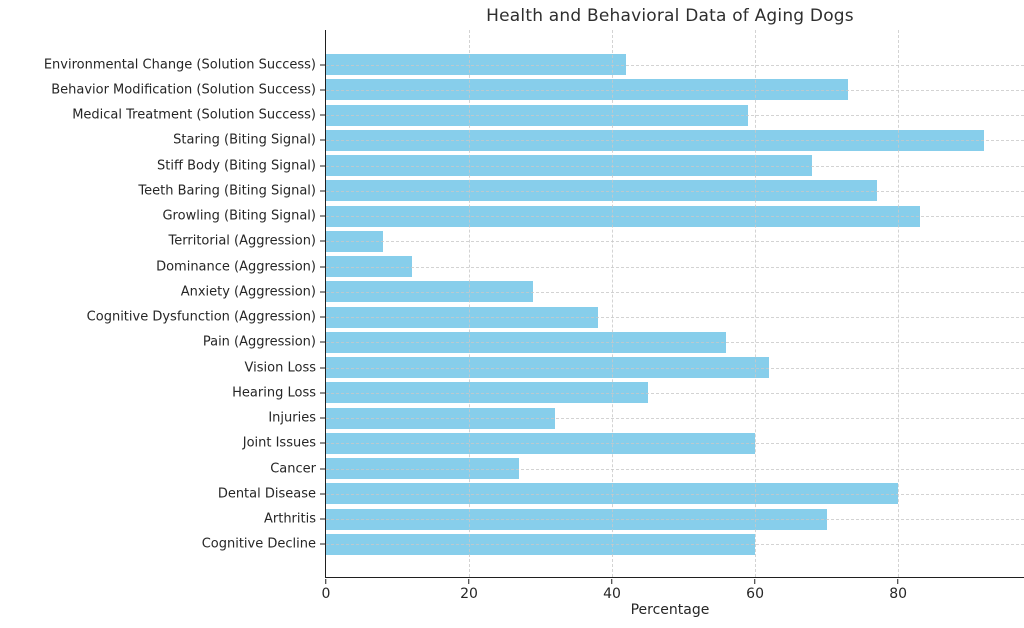 This screenshot has height=628, width=1024. Describe the element at coordinates (279, 443) in the screenshot. I see `category-label: Joint Issues` at that location.